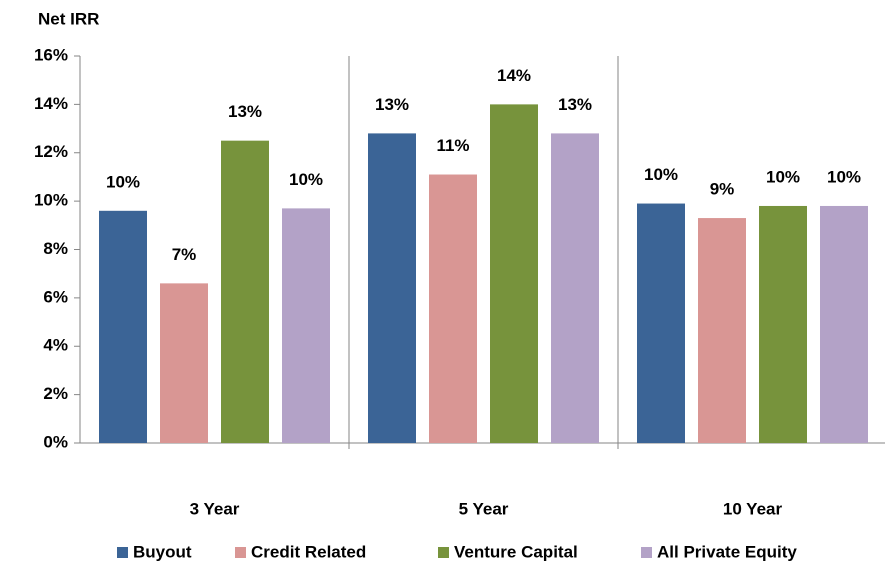 The height and width of the screenshot is (571, 885). Describe the element at coordinates (51, 151) in the screenshot. I see `y-tick-label: 12%` at that location.